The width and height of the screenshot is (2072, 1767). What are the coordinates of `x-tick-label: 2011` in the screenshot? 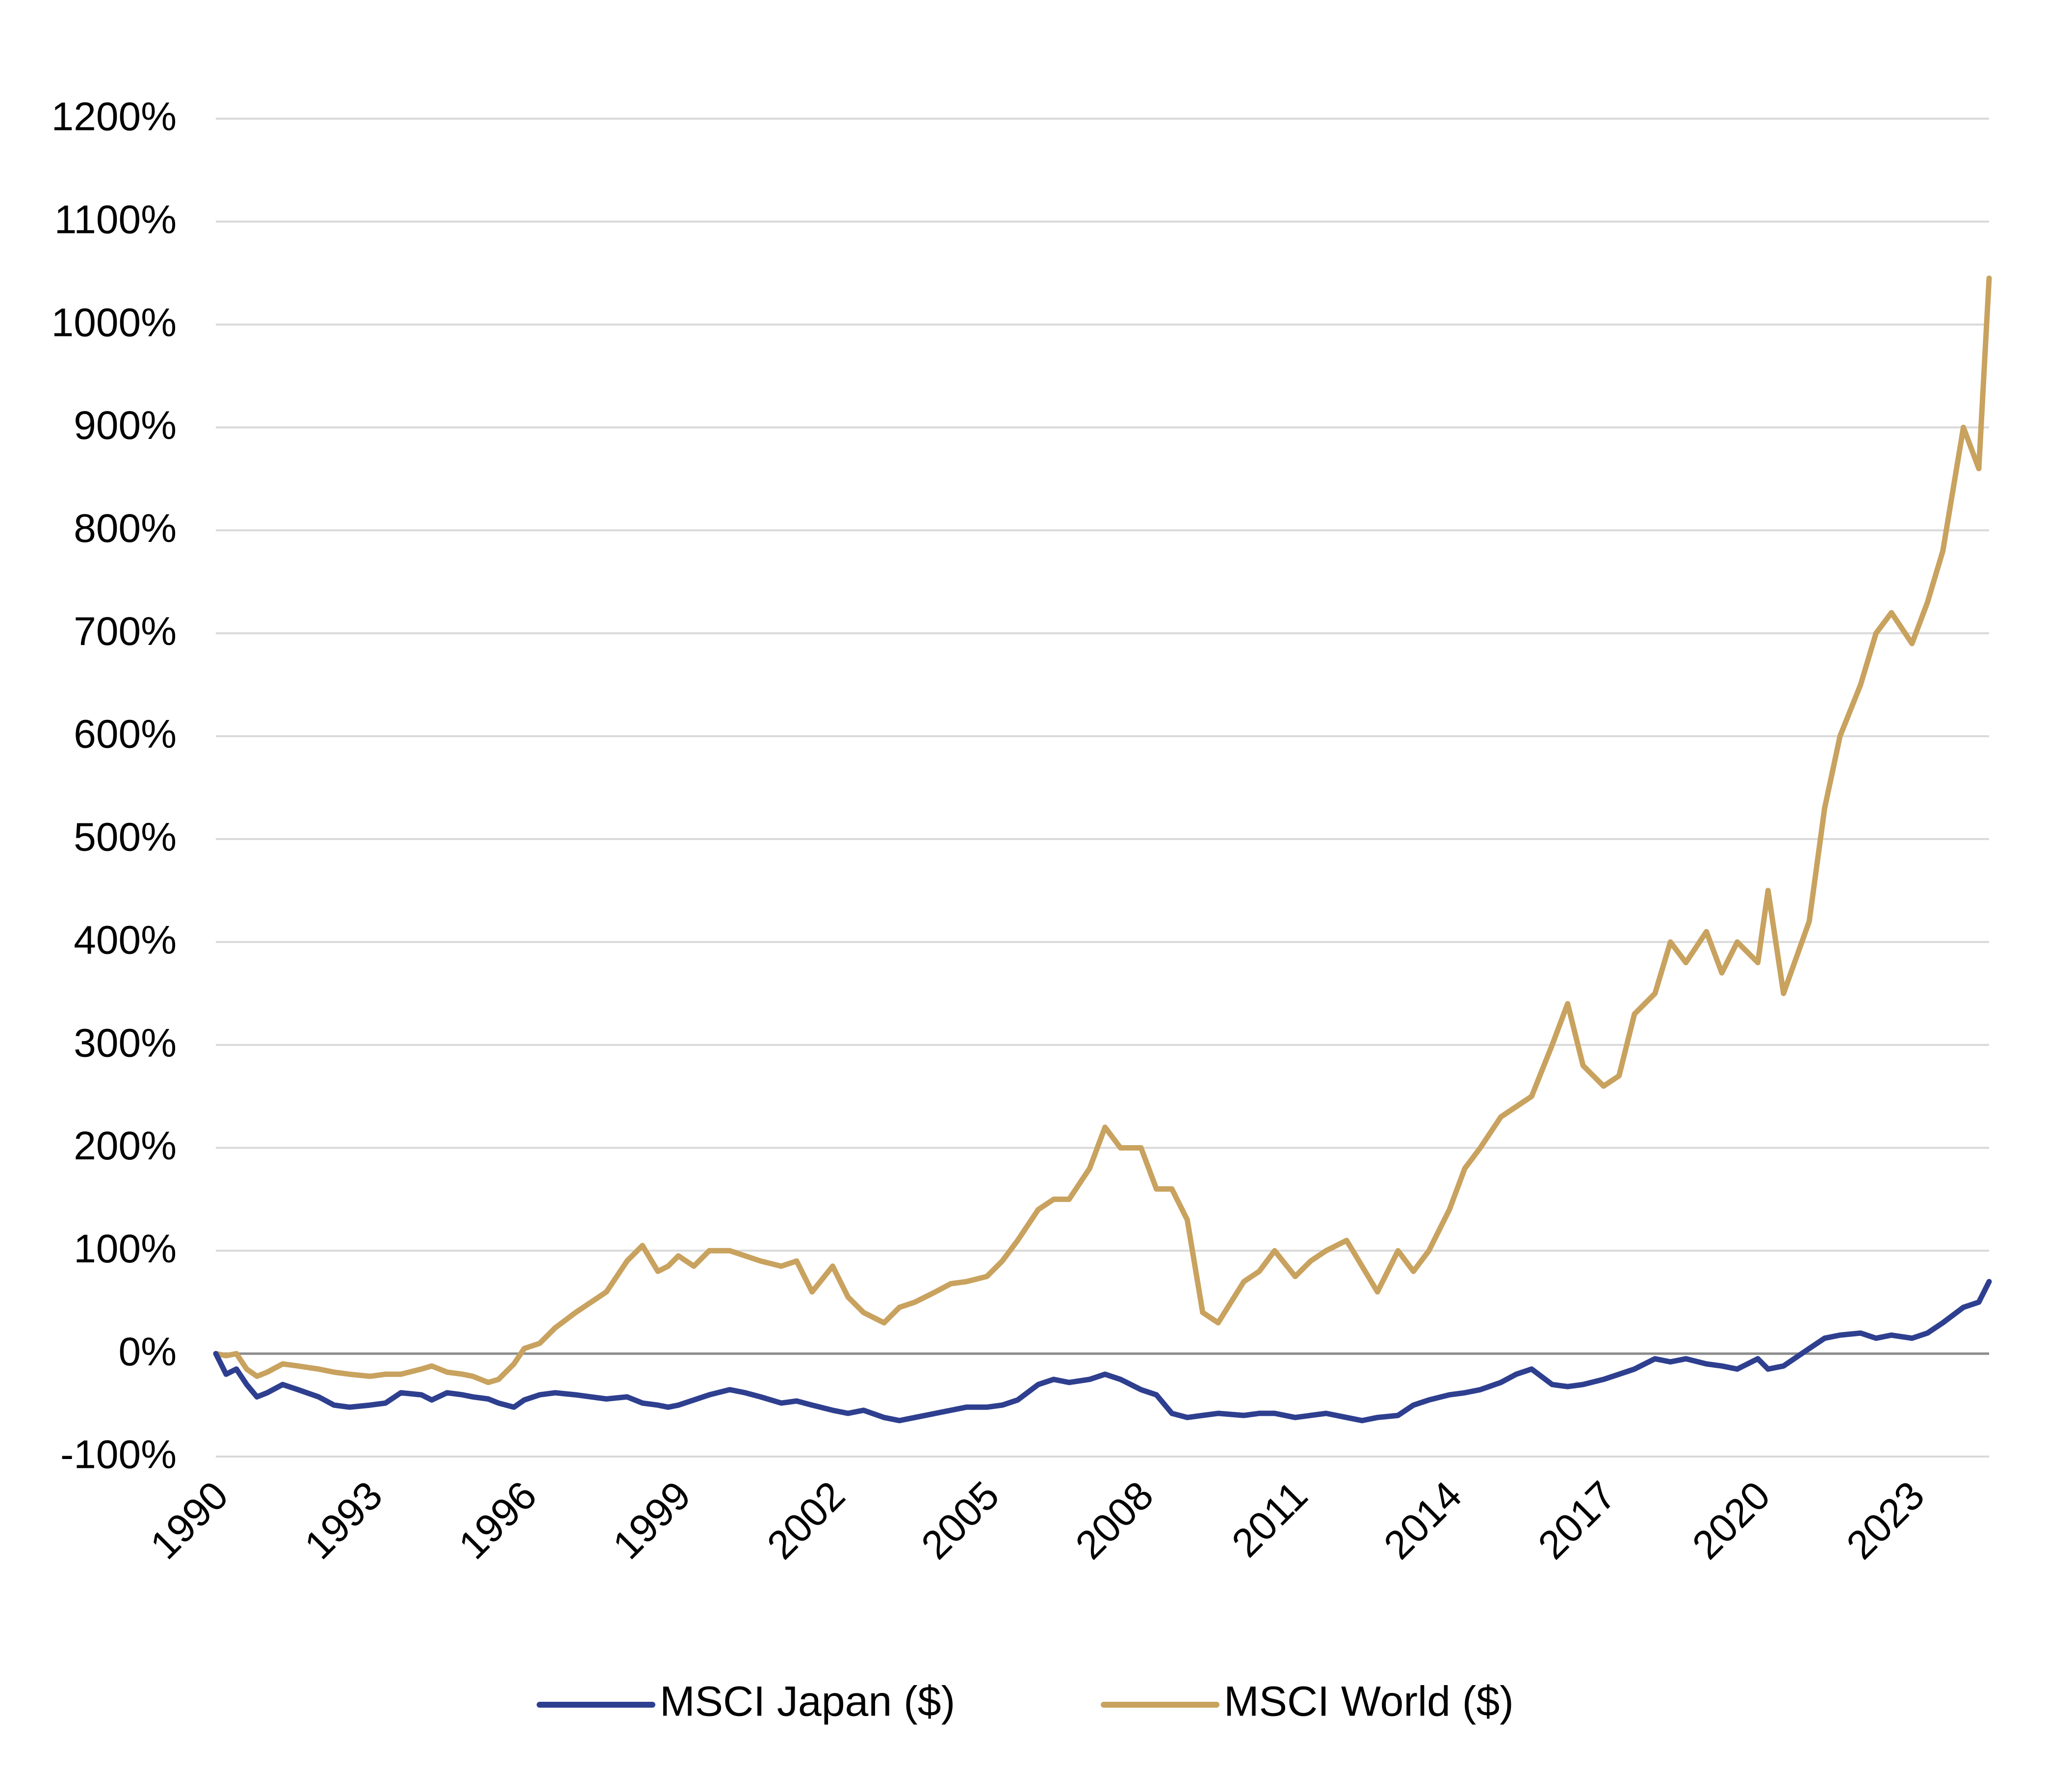 It's located at (1269, 1519).